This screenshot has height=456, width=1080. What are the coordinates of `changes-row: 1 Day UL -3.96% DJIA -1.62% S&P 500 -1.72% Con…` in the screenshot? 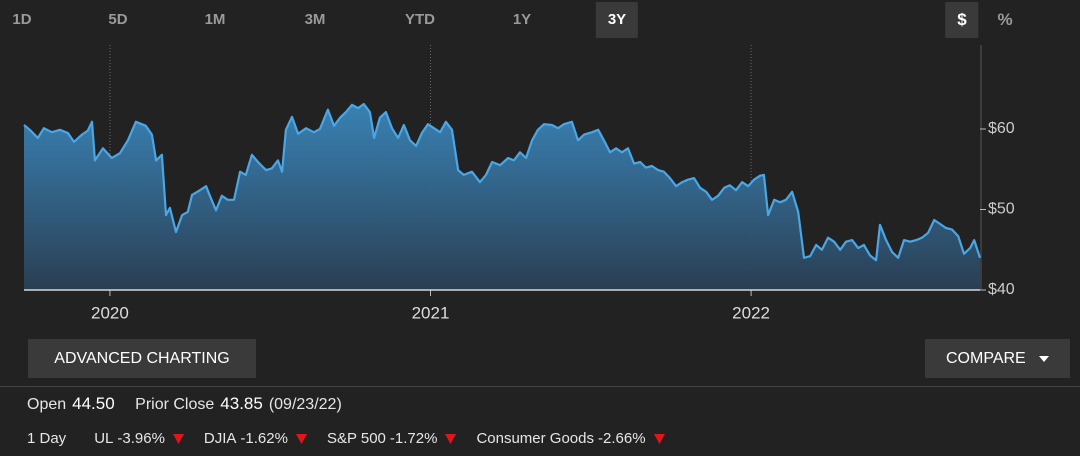 It's located at (356, 438).